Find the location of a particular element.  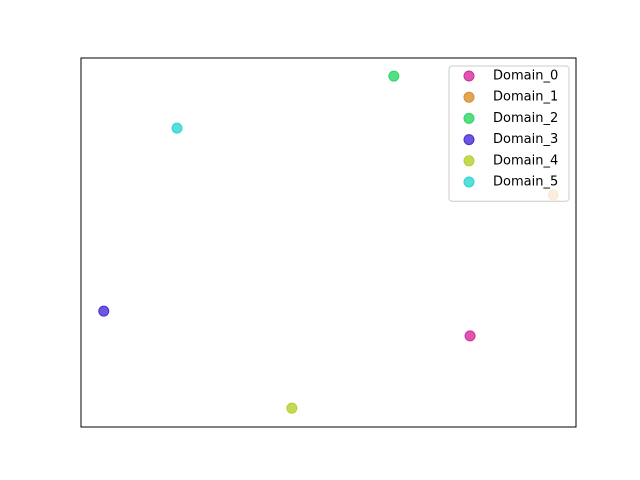

legend-label: Domain_4 is located at coordinates (525, 160).